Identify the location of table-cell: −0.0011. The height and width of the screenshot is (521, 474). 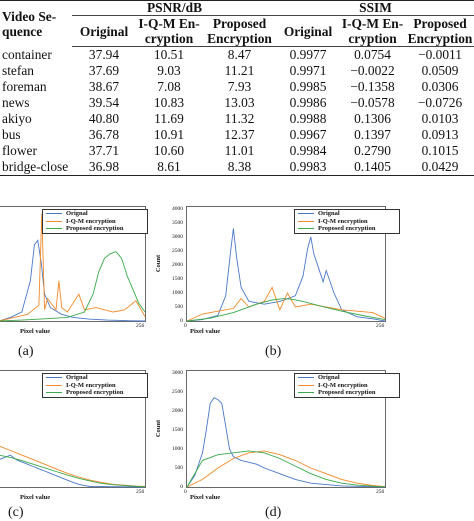
(440, 54).